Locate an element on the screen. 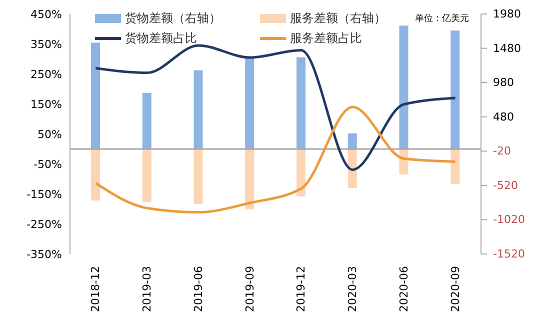 The image size is (550, 334). y2-tick-label: 1980 is located at coordinates (507, 14).